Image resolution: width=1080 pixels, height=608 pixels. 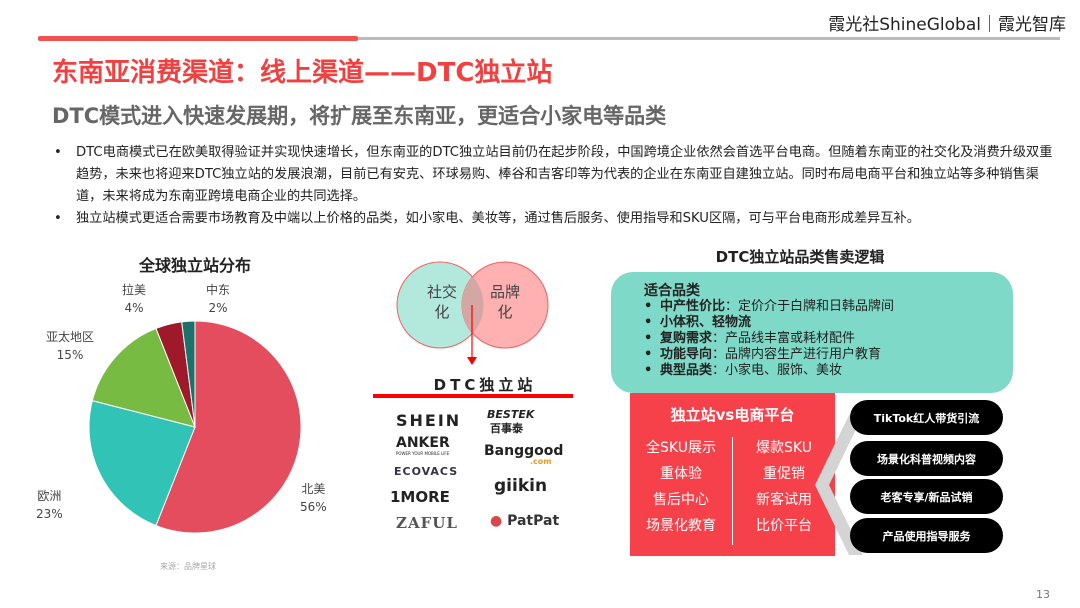 I want to click on logo-banggood-com: .com, so click(x=541, y=461).